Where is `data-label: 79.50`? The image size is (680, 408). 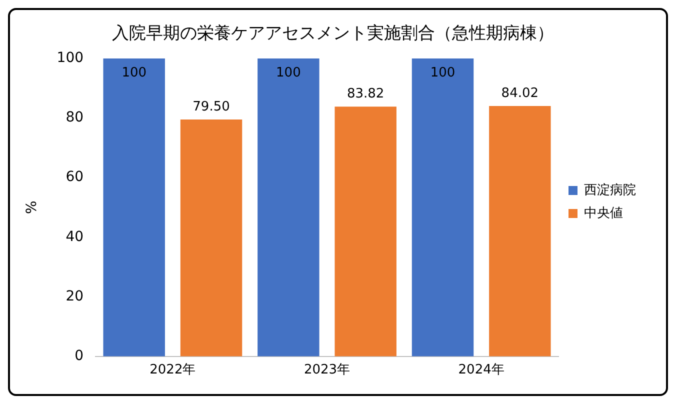
data-label: 79.50 is located at coordinates (211, 106).